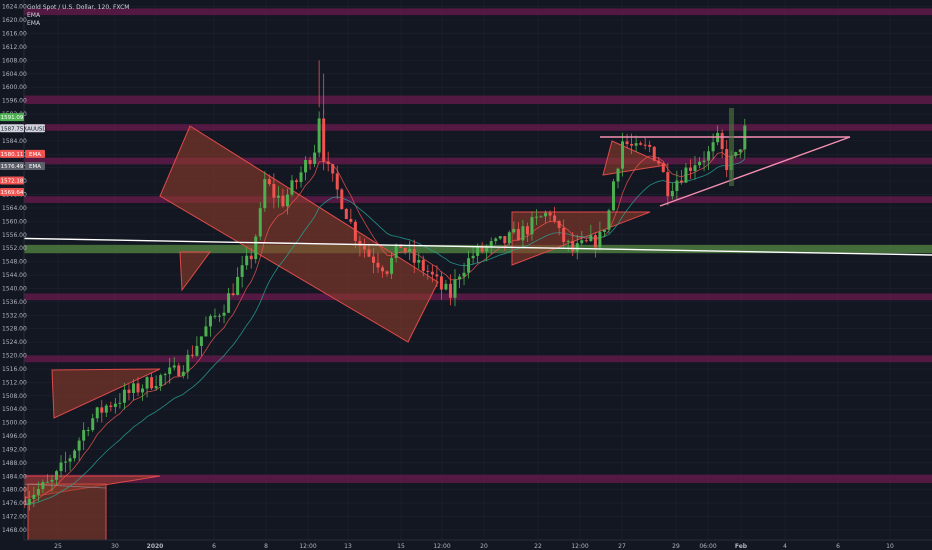 Image resolution: width=932 pixels, height=550 pixels. Describe the element at coordinates (34, 129) in the screenshot. I see `price-label-text: XAUUSD` at that location.